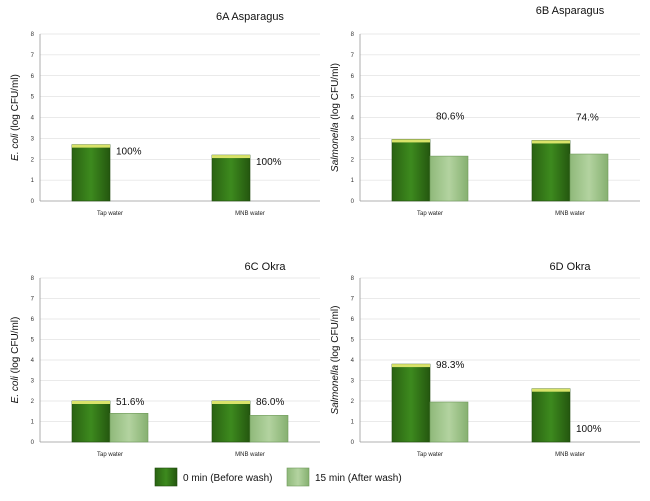 The height and width of the screenshot is (501, 650). What do you see at coordinates (270, 402) in the screenshot?
I see `reduction-percent-label: 86.0%` at bounding box center [270, 402].